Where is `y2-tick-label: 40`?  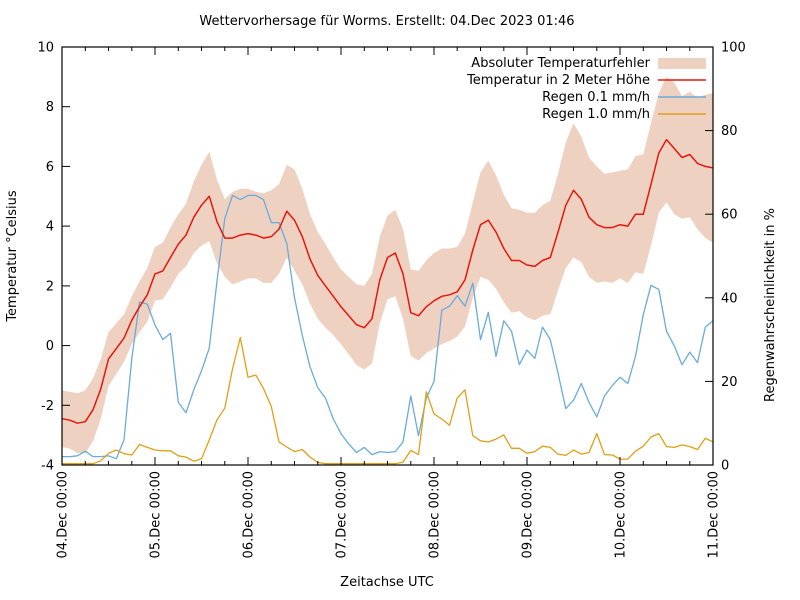
y2-tick-label: 40 is located at coordinates (729, 298).